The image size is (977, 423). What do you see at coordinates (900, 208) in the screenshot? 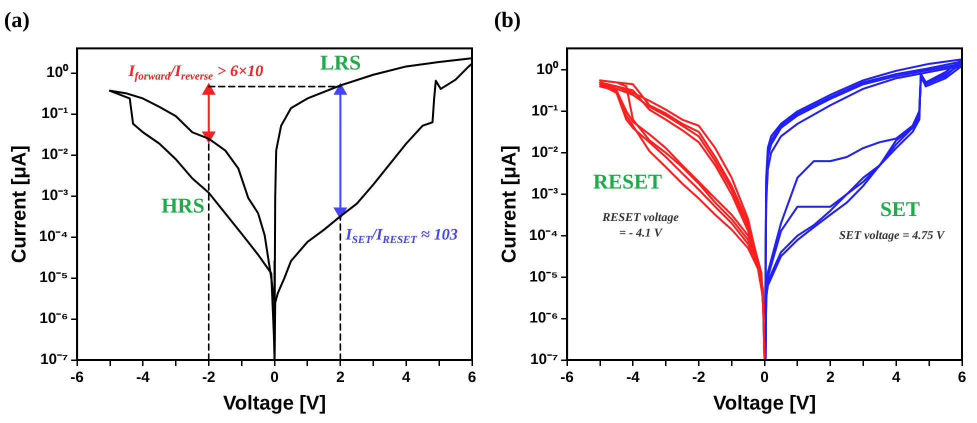
I see `annotation: SET` at bounding box center [900, 208].